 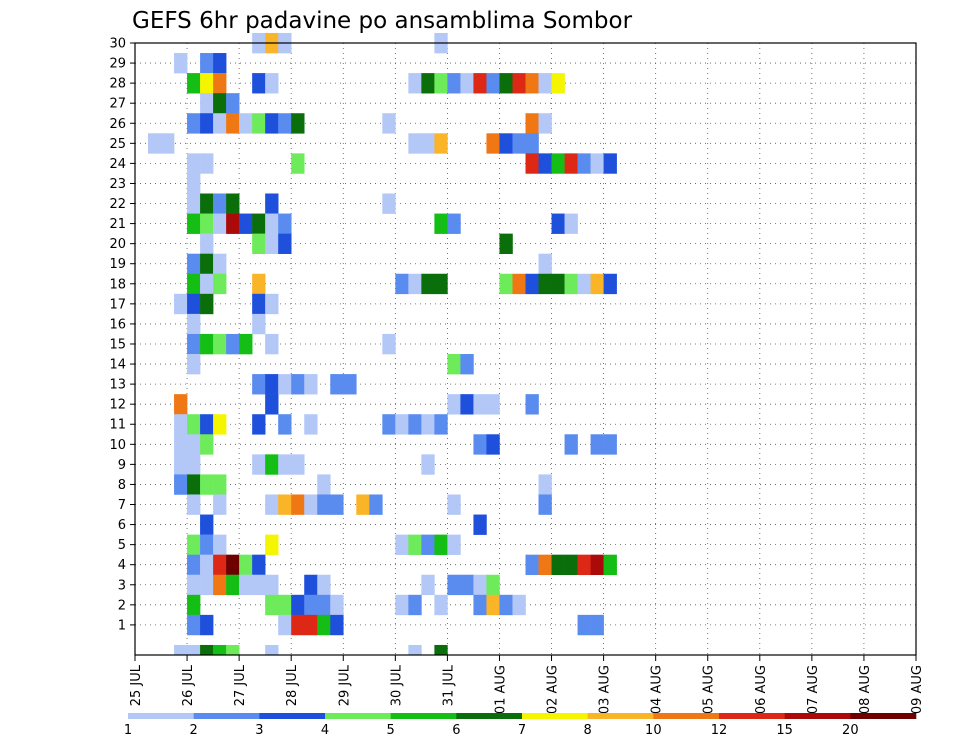 What do you see at coordinates (709, 689) in the screenshot?
I see `x-tick-label: 05 AUG` at bounding box center [709, 689].